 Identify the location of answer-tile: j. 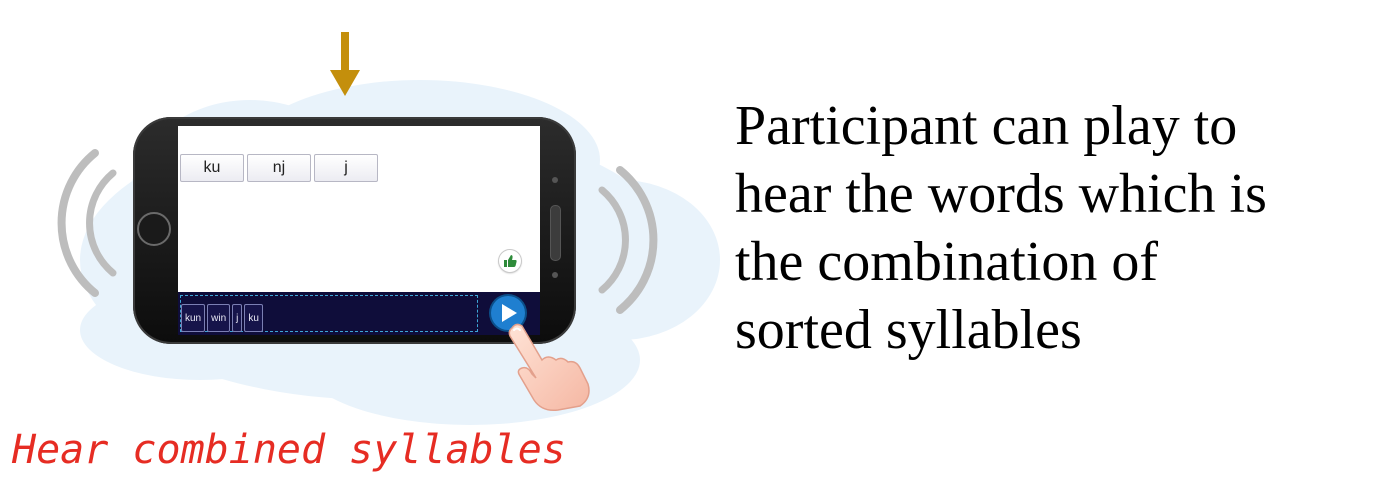
(237, 318).